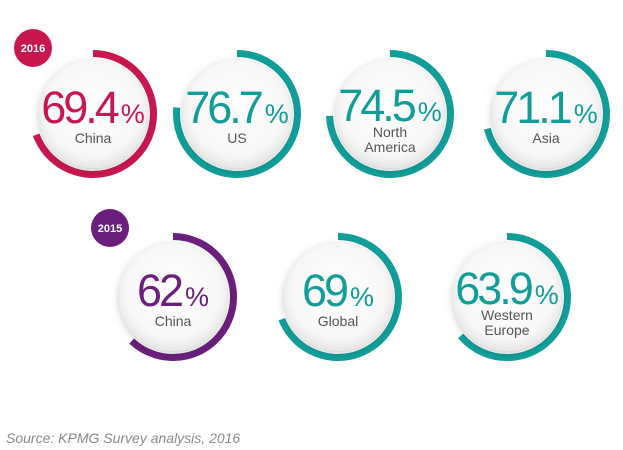  I want to click on gauge-value: 76.7%, so click(237, 107).